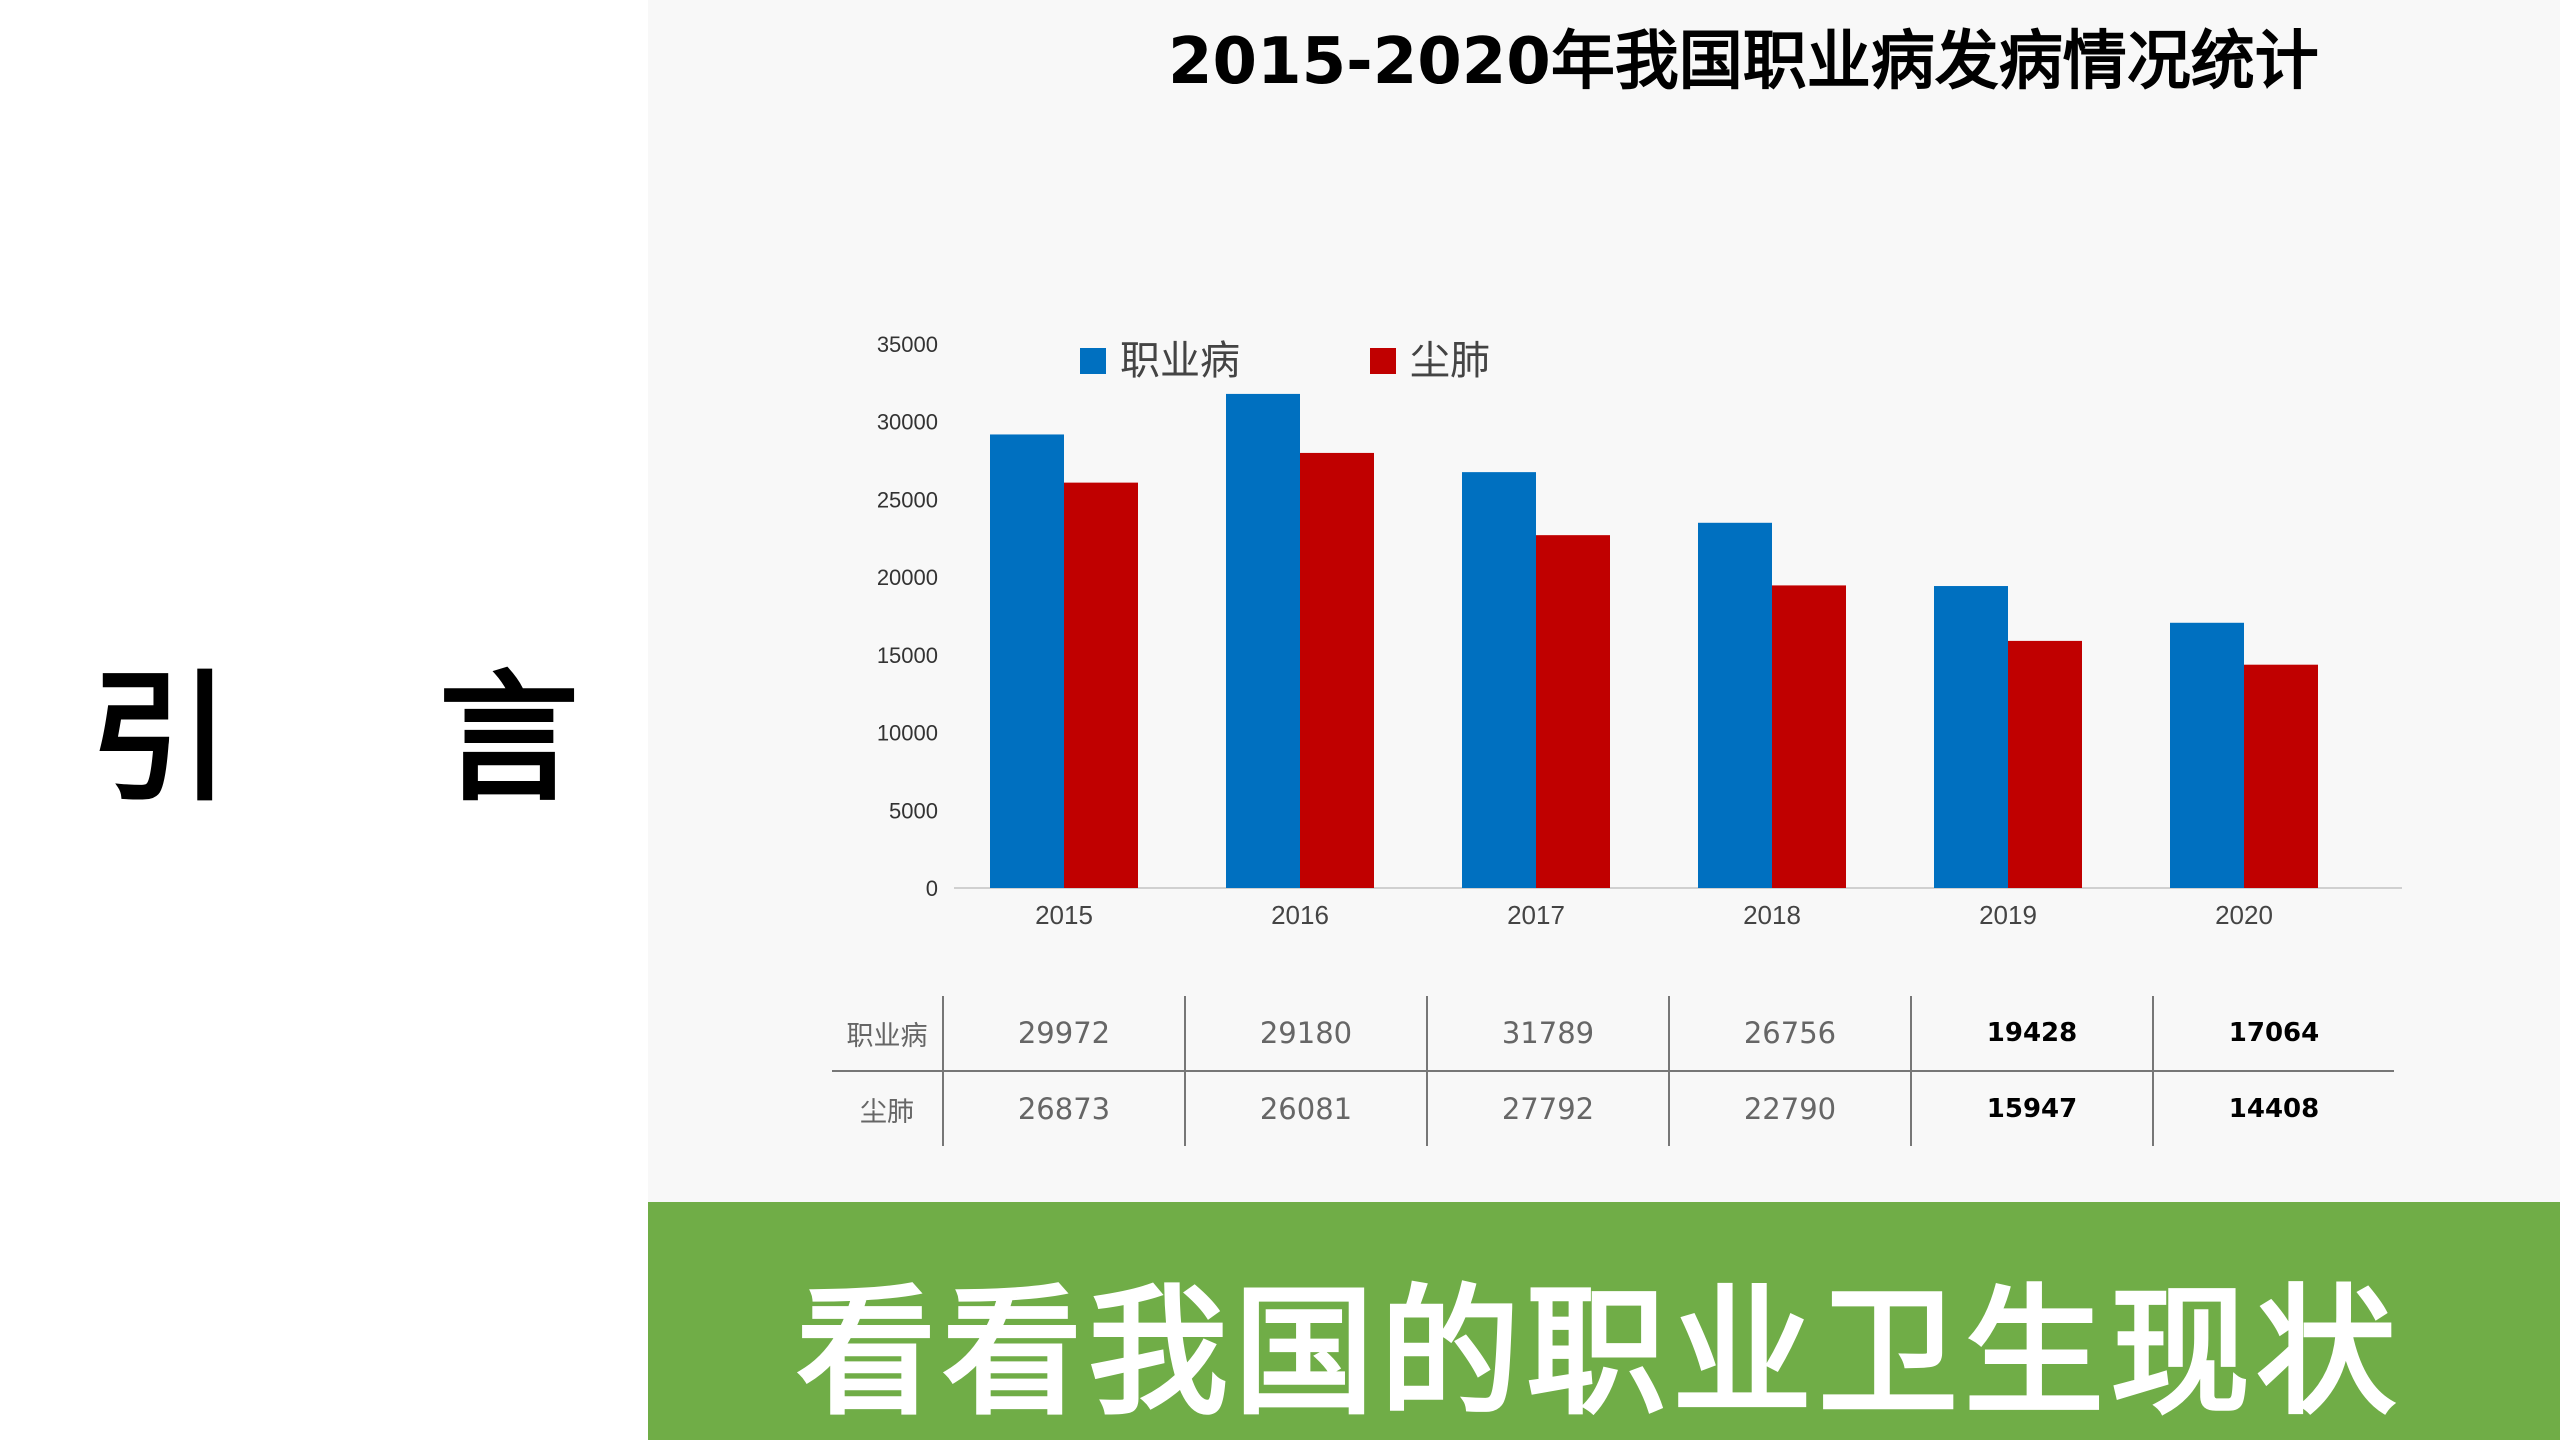 The height and width of the screenshot is (1440, 2560). Describe the element at coordinates (1063, 1034) in the screenshot. I see `table-cell: 29972` at that location.